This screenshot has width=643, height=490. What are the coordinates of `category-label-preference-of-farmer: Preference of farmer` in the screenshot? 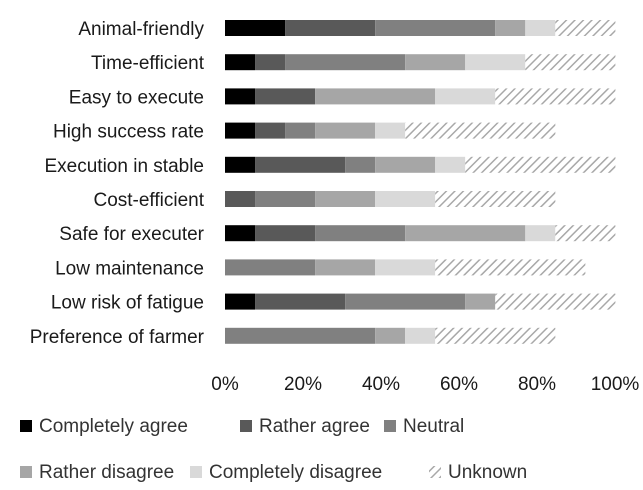 It's located at (117, 337).